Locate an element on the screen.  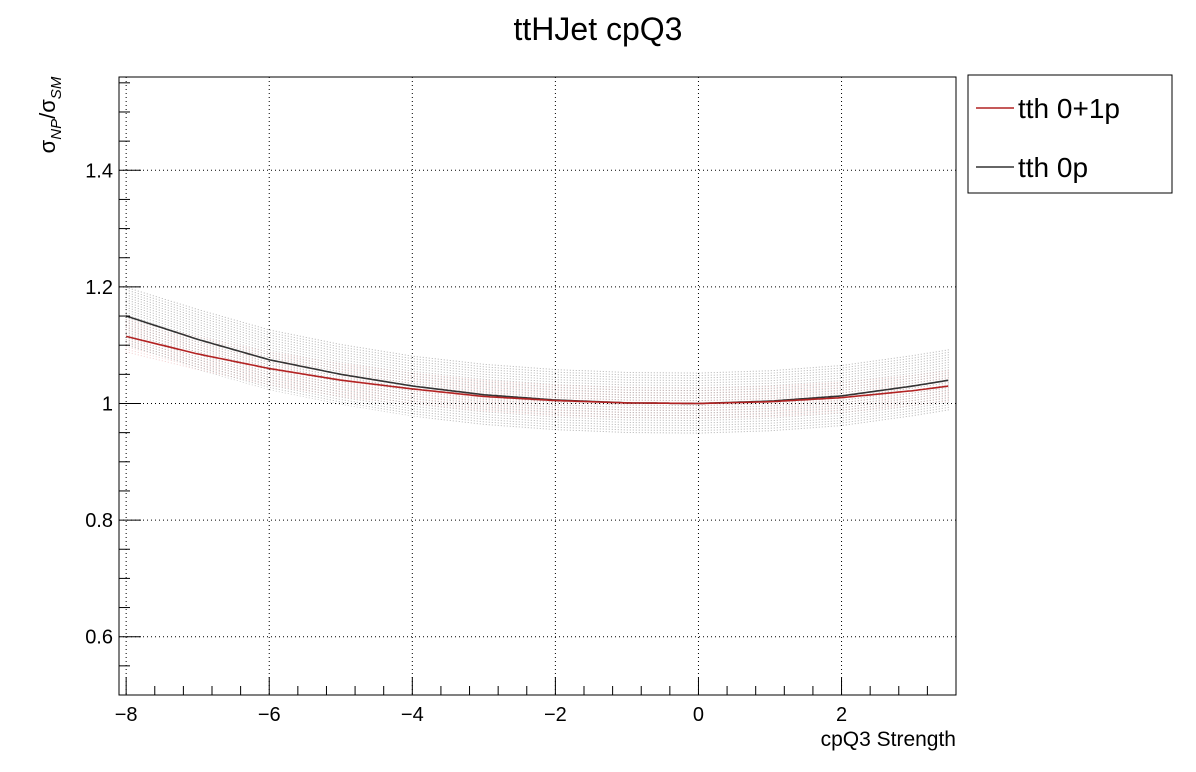
y-tick-label-4: 1.4 is located at coordinates (99, 171).